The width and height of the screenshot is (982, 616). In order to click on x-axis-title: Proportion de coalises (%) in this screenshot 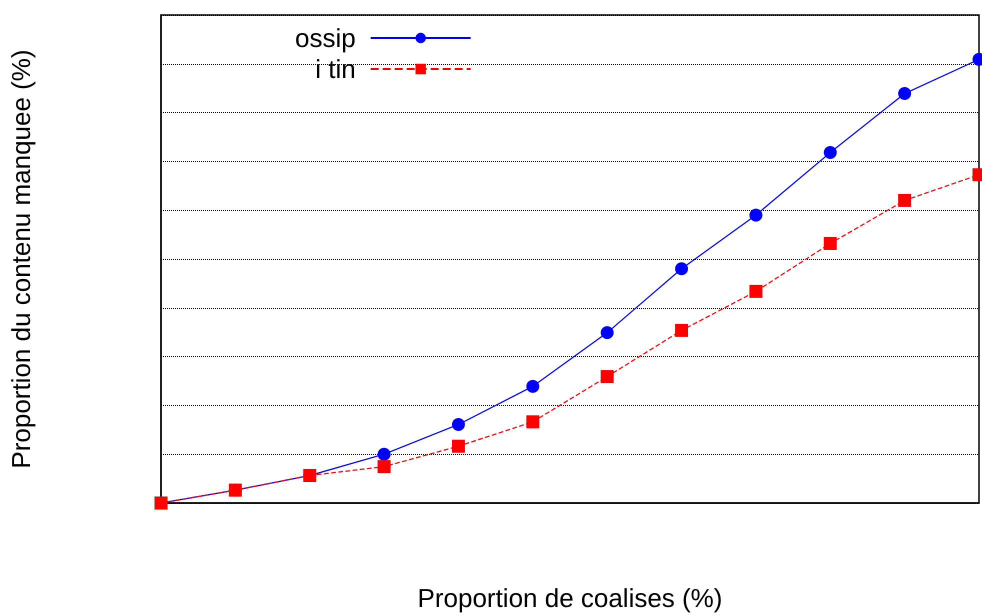, I will do `click(570, 598)`.